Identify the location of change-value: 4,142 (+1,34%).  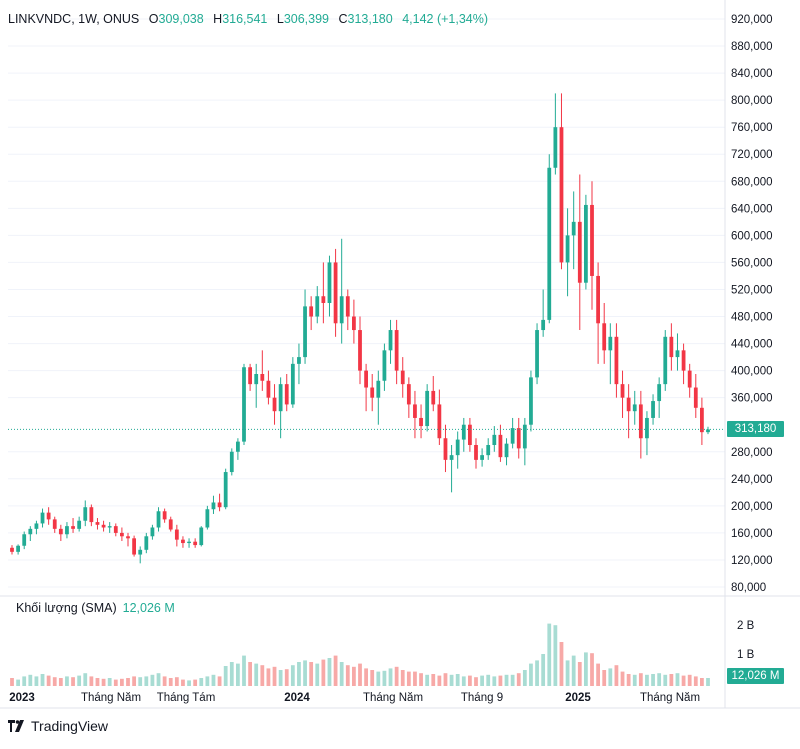
(445, 19).